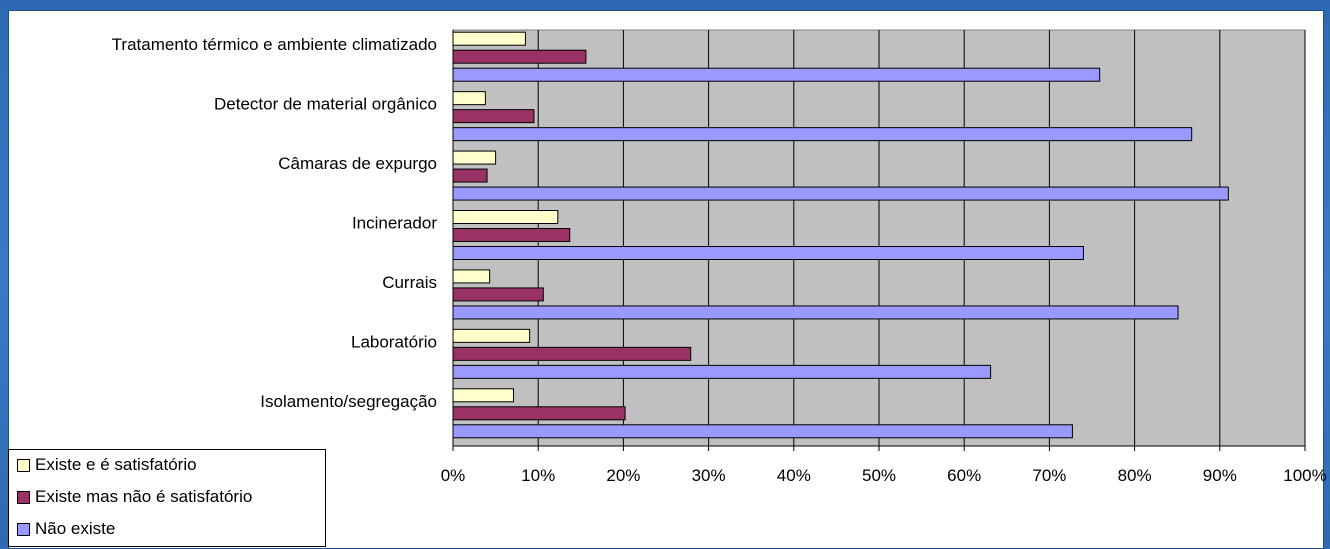  What do you see at coordinates (1220, 475) in the screenshot?
I see `x-tick-label: 90%` at bounding box center [1220, 475].